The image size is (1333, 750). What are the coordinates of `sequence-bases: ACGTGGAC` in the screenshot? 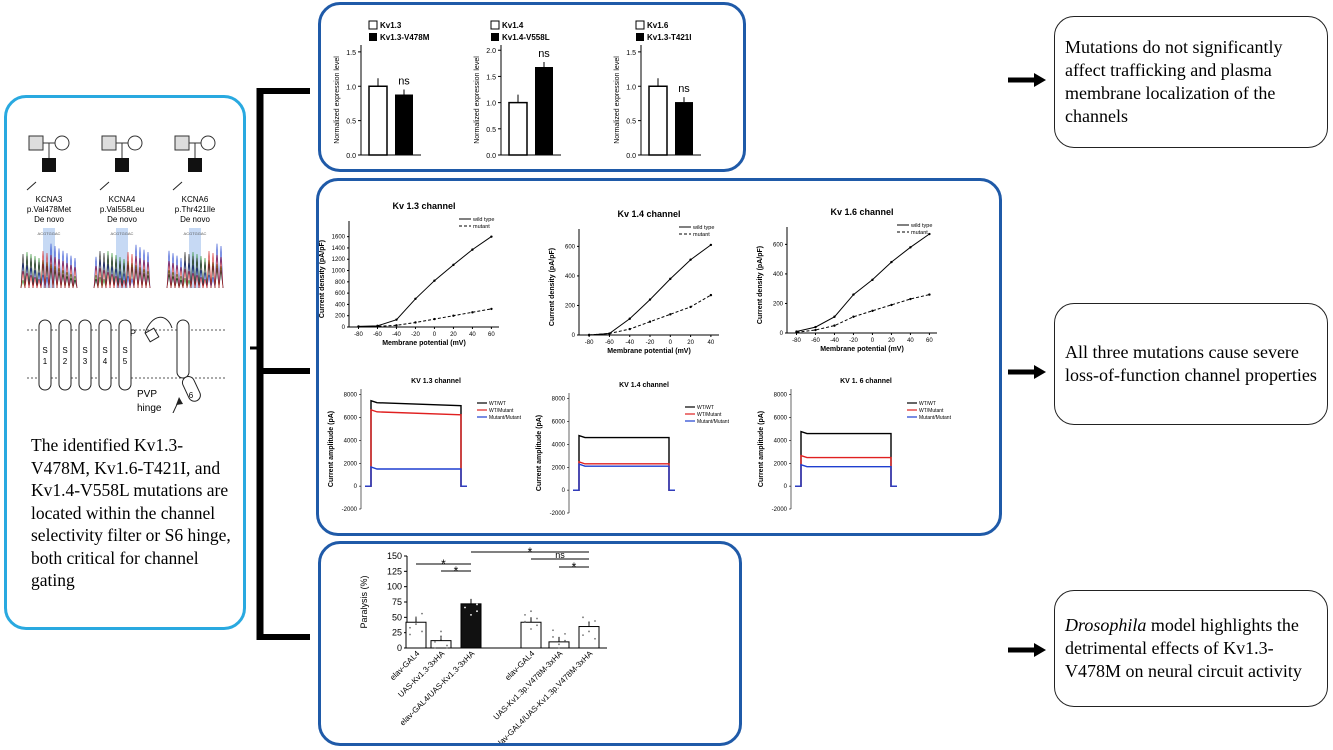 It's located at (49, 233).